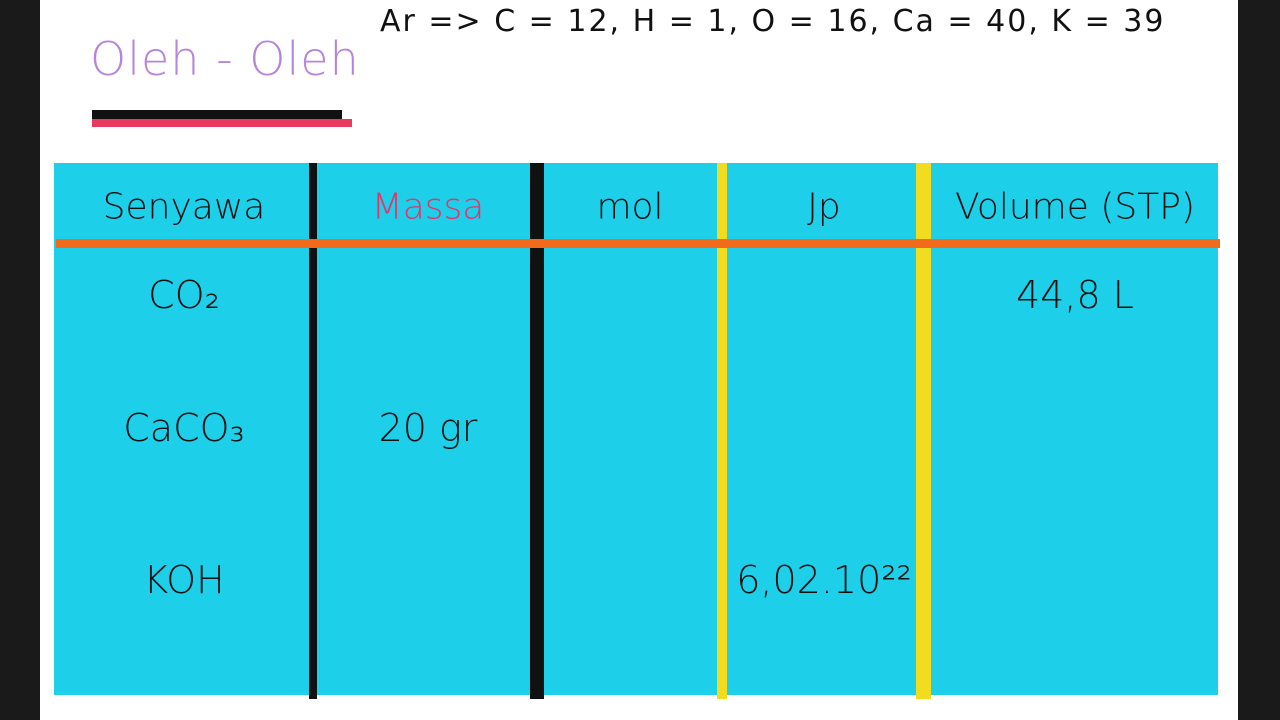  Describe the element at coordinates (184, 580) in the screenshot. I see `table-cell: KOH` at that location.